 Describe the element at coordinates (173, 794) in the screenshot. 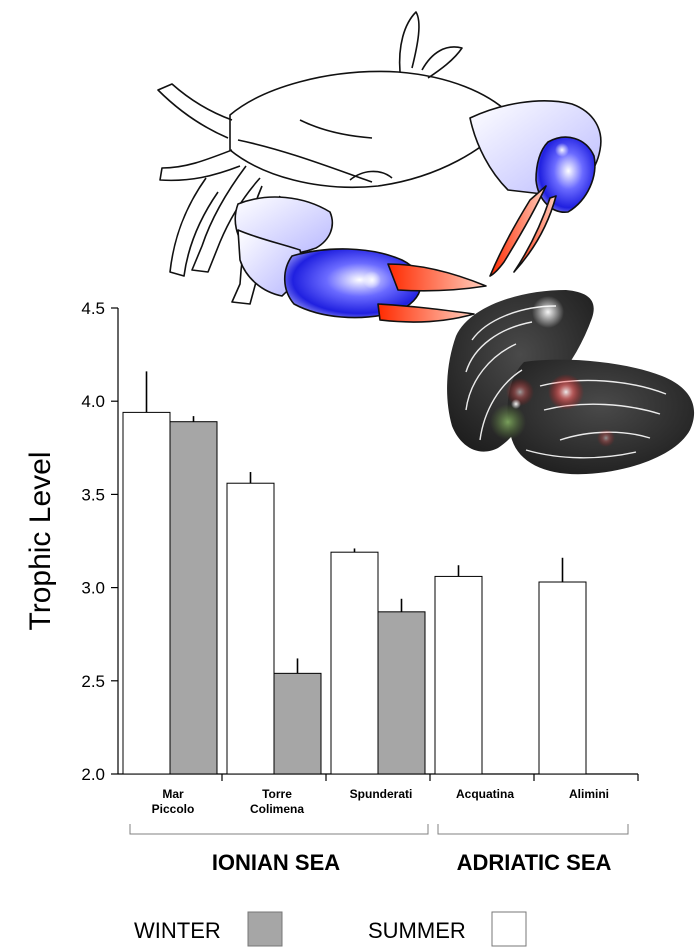

I see `category-label: Mar` at that location.